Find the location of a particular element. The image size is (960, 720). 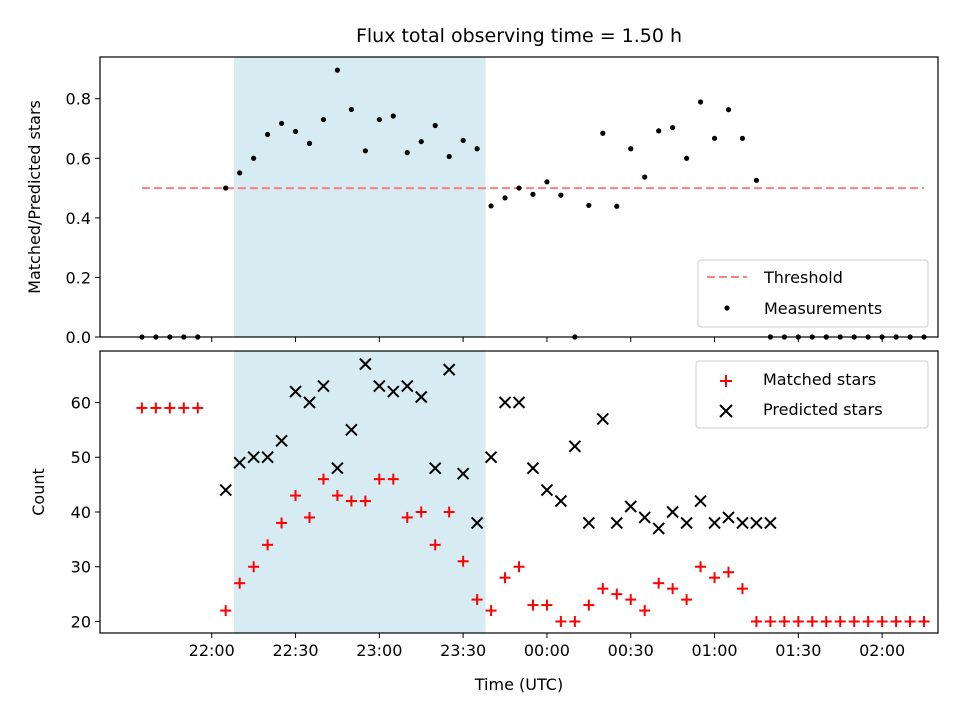

legend-predicted-label: Predicted stars is located at coordinates (823, 409).